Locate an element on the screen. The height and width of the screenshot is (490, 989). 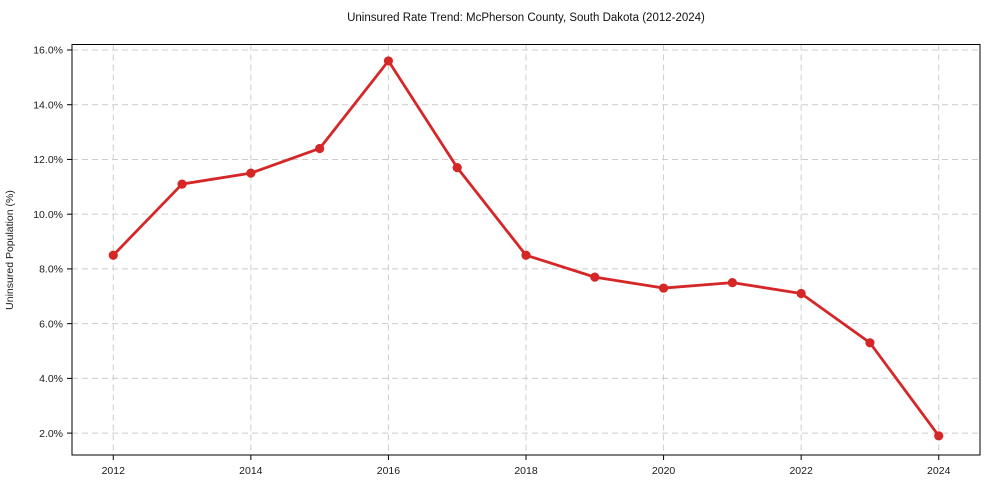
x-tick-label: 2022 is located at coordinates (801, 471).